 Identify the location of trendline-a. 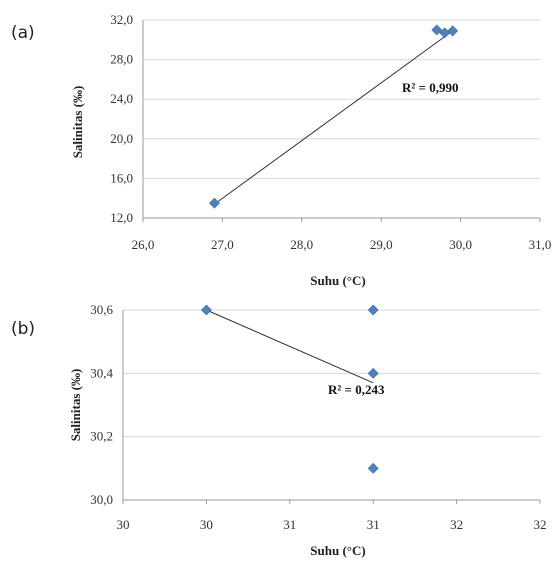
(333, 117).